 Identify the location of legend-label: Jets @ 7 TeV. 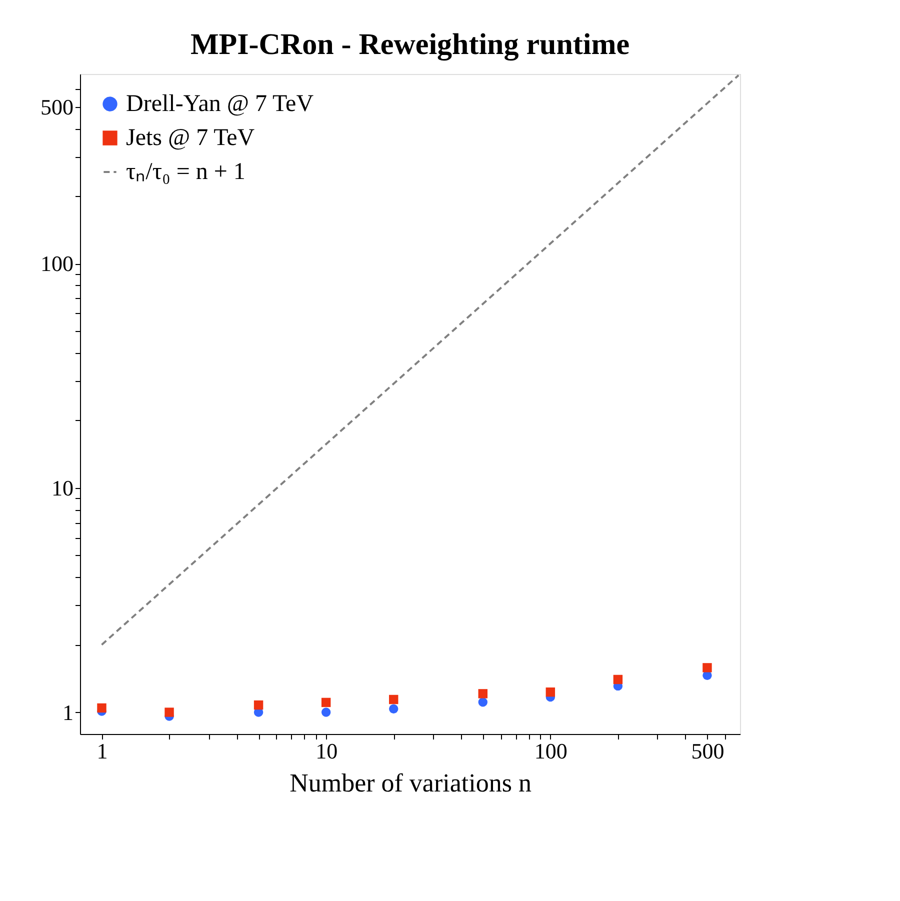
(191, 138).